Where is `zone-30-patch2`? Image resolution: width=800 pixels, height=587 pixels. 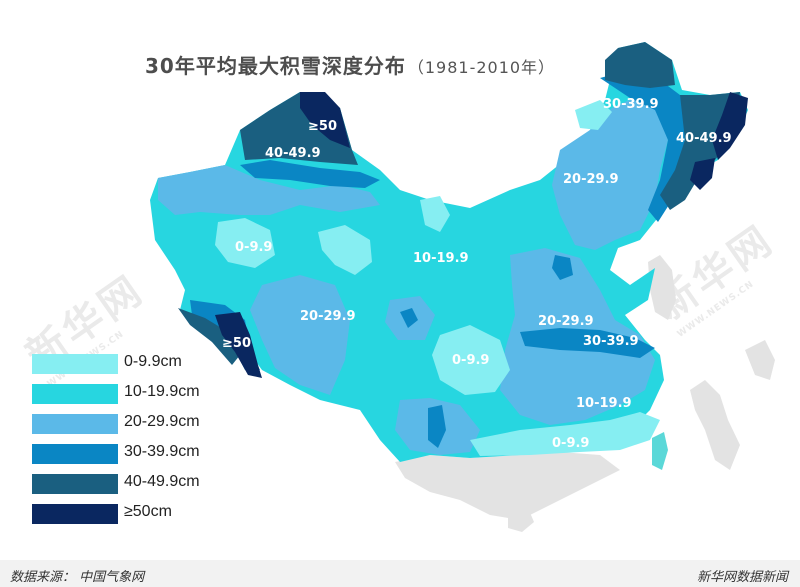
zone-30-patch2 is located at coordinates (437, 426).